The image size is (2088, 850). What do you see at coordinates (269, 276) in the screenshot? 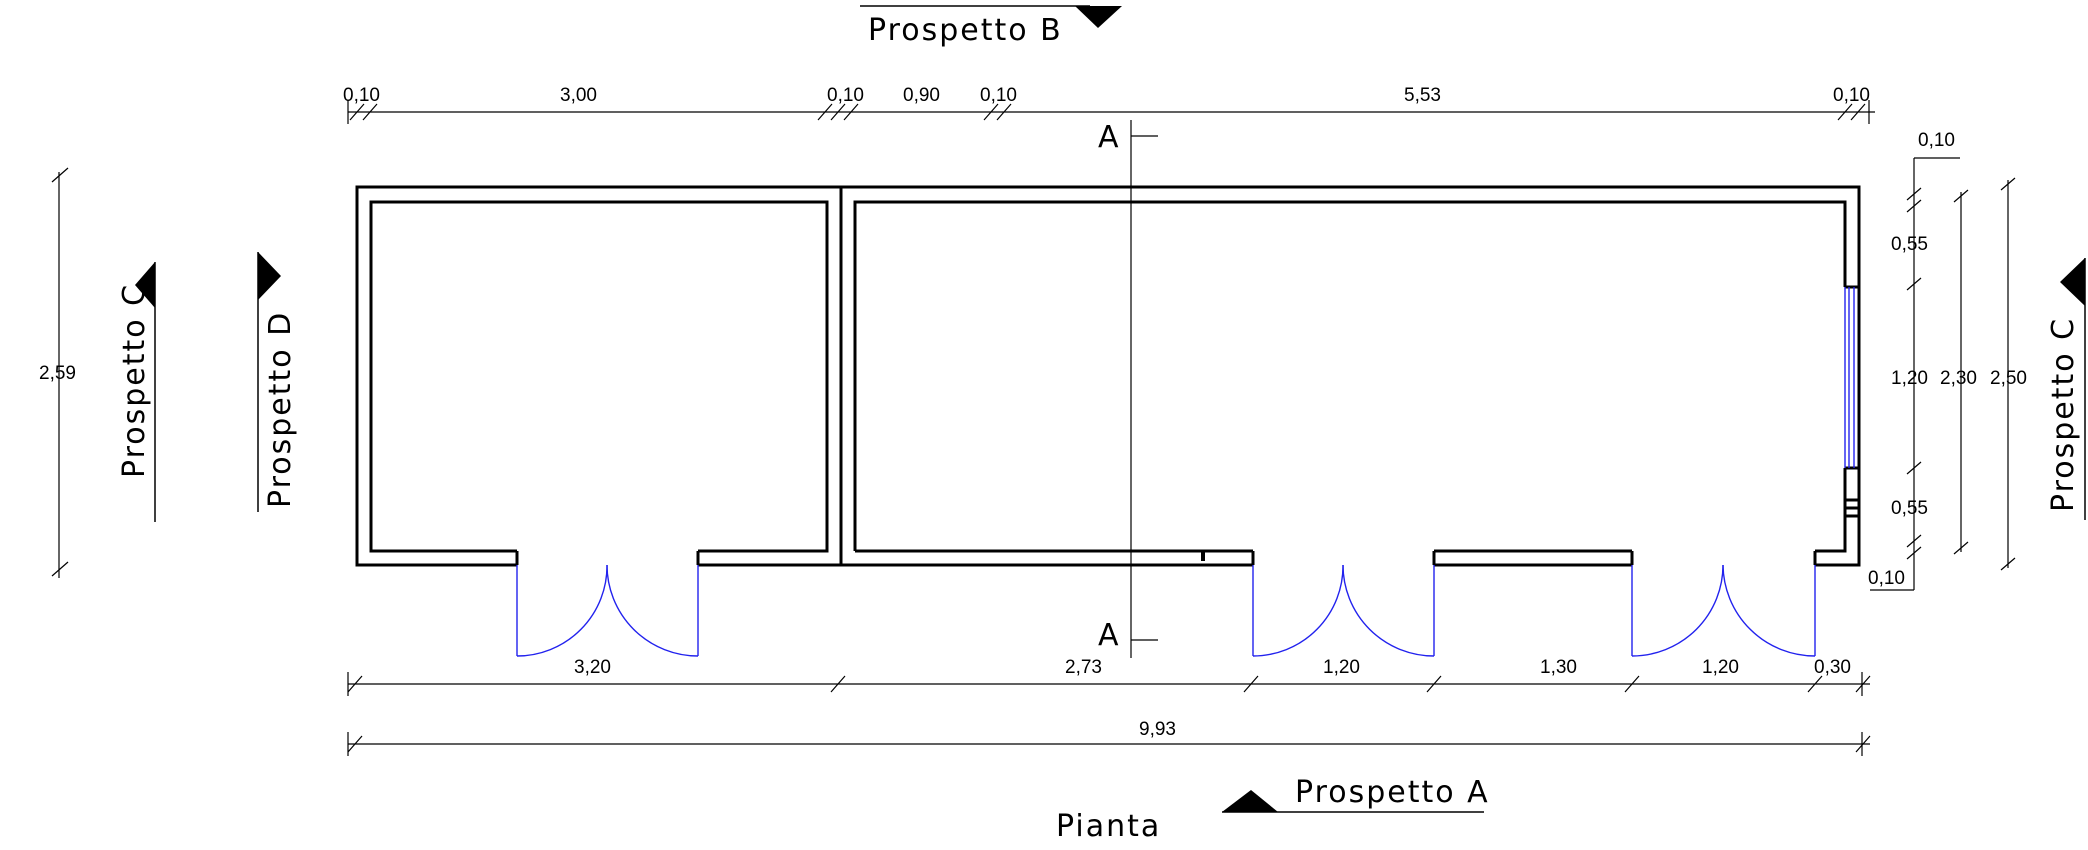
I see `elevation-d-arrow` at bounding box center [269, 276].